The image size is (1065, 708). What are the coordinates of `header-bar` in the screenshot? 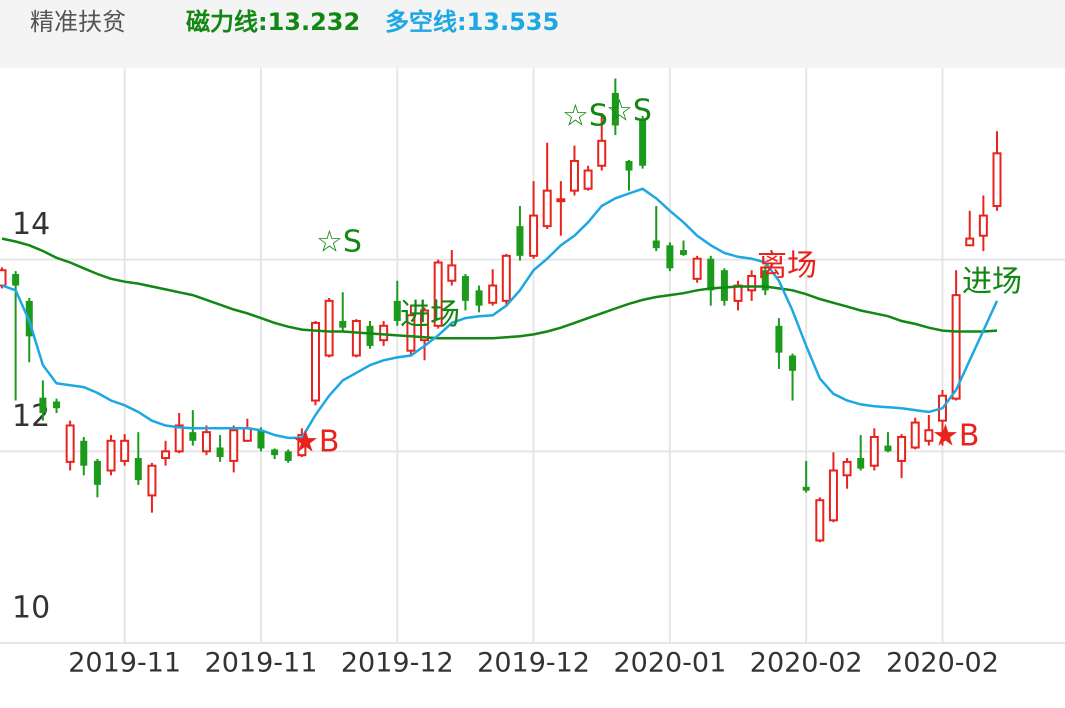 It's located at (532, 34).